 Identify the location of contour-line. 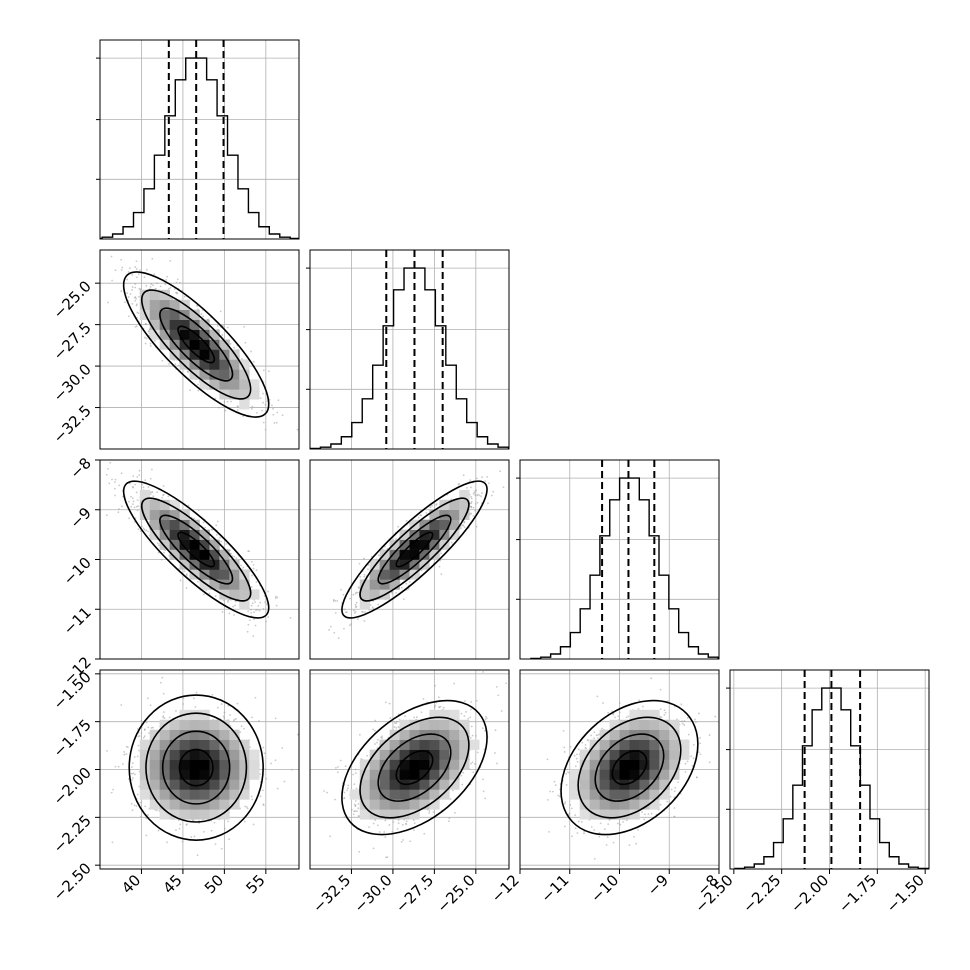
(196, 549).